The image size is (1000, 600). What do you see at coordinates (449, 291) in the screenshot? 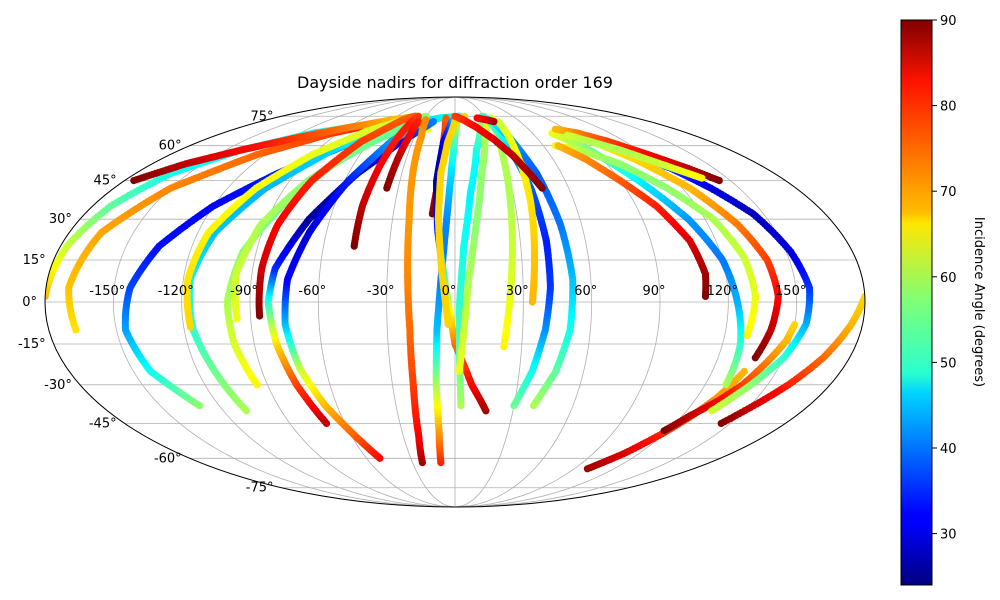
I see `lon-tick-label: 0°` at bounding box center [449, 291].